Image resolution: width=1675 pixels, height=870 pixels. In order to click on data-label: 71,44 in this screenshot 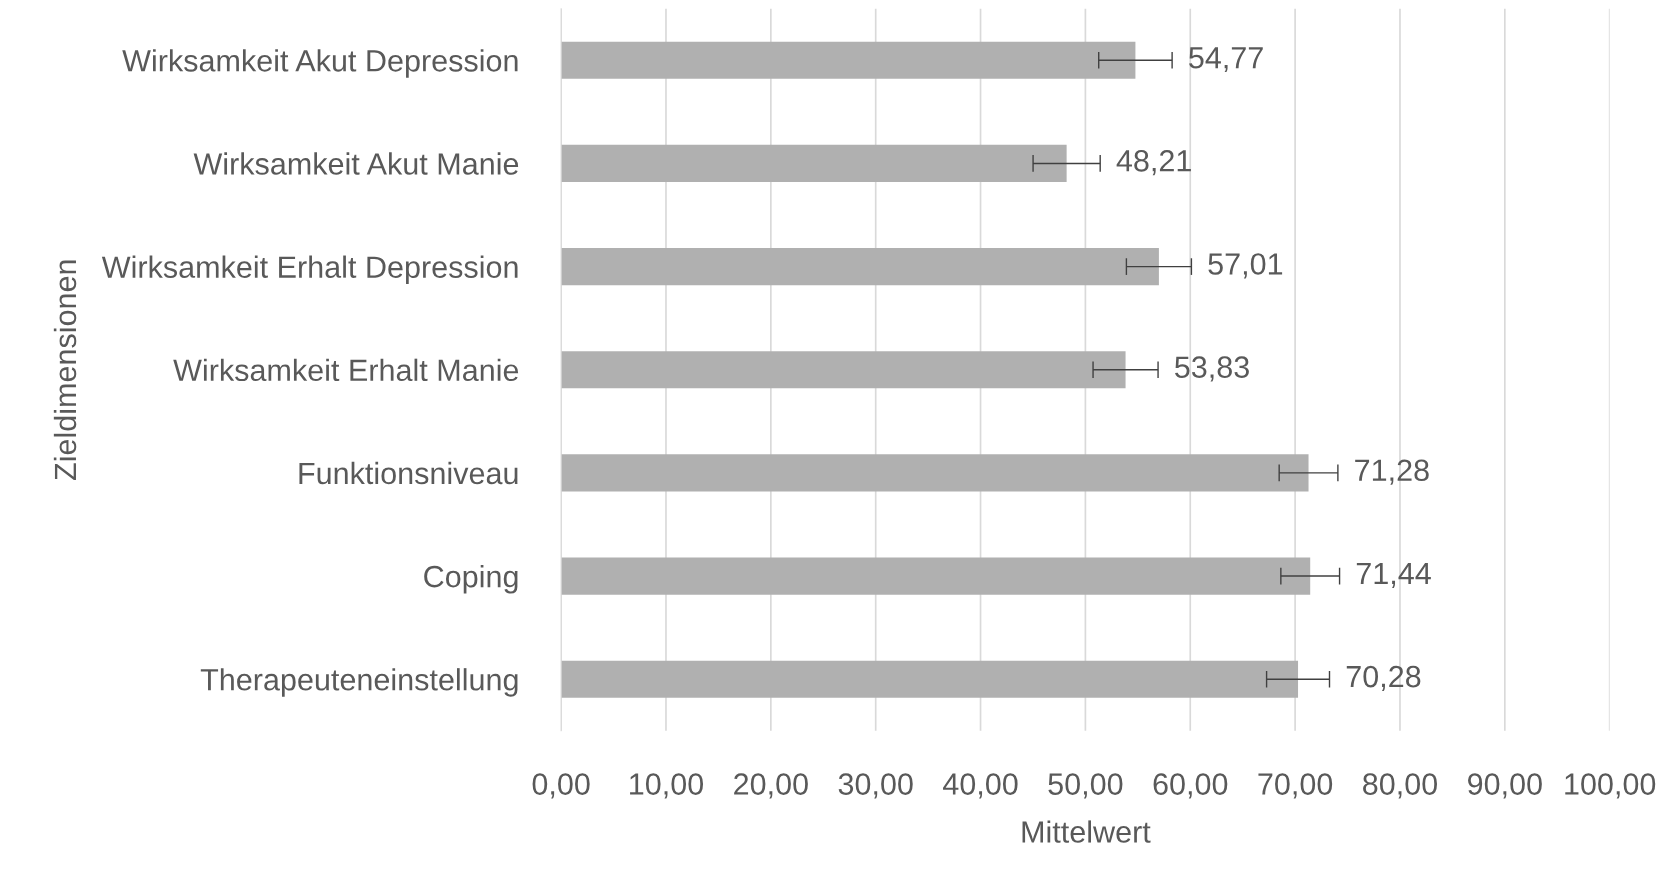, I will do `click(1393, 575)`.